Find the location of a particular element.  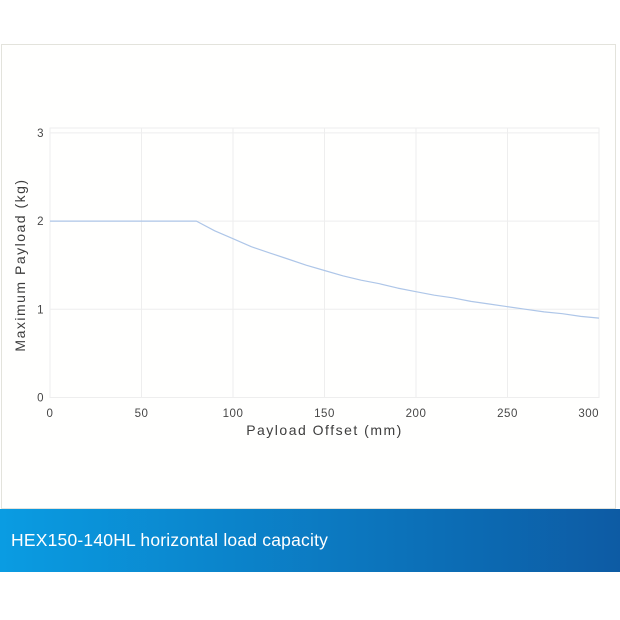

caption-bar: HEX150-140HL horizontal load capacity is located at coordinates (310, 540).